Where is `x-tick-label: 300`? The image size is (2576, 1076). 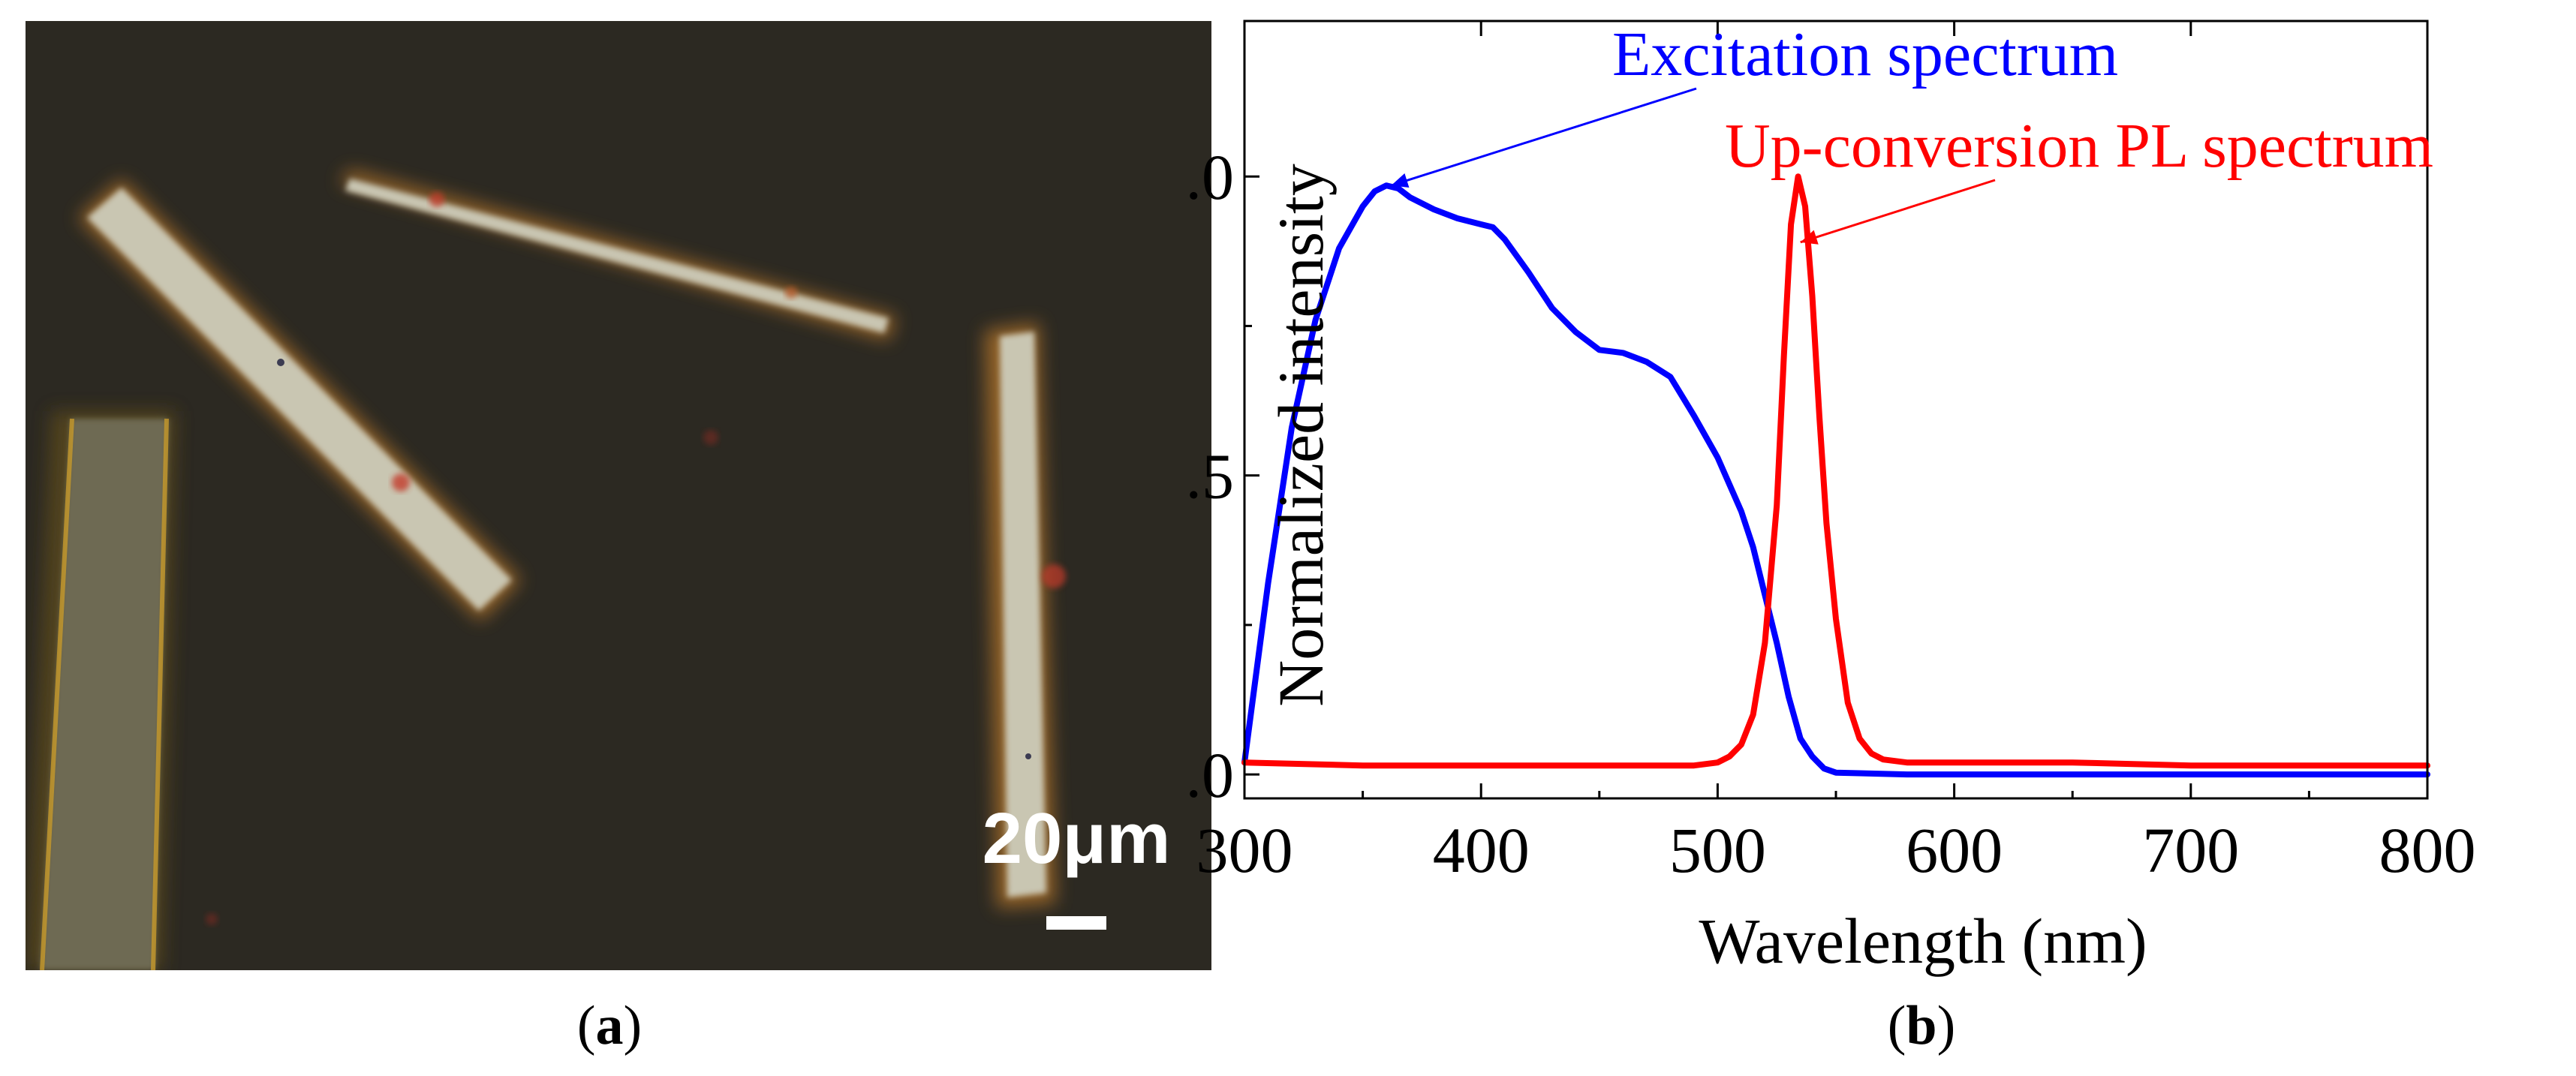
x-tick-label: 300 is located at coordinates (1244, 850).